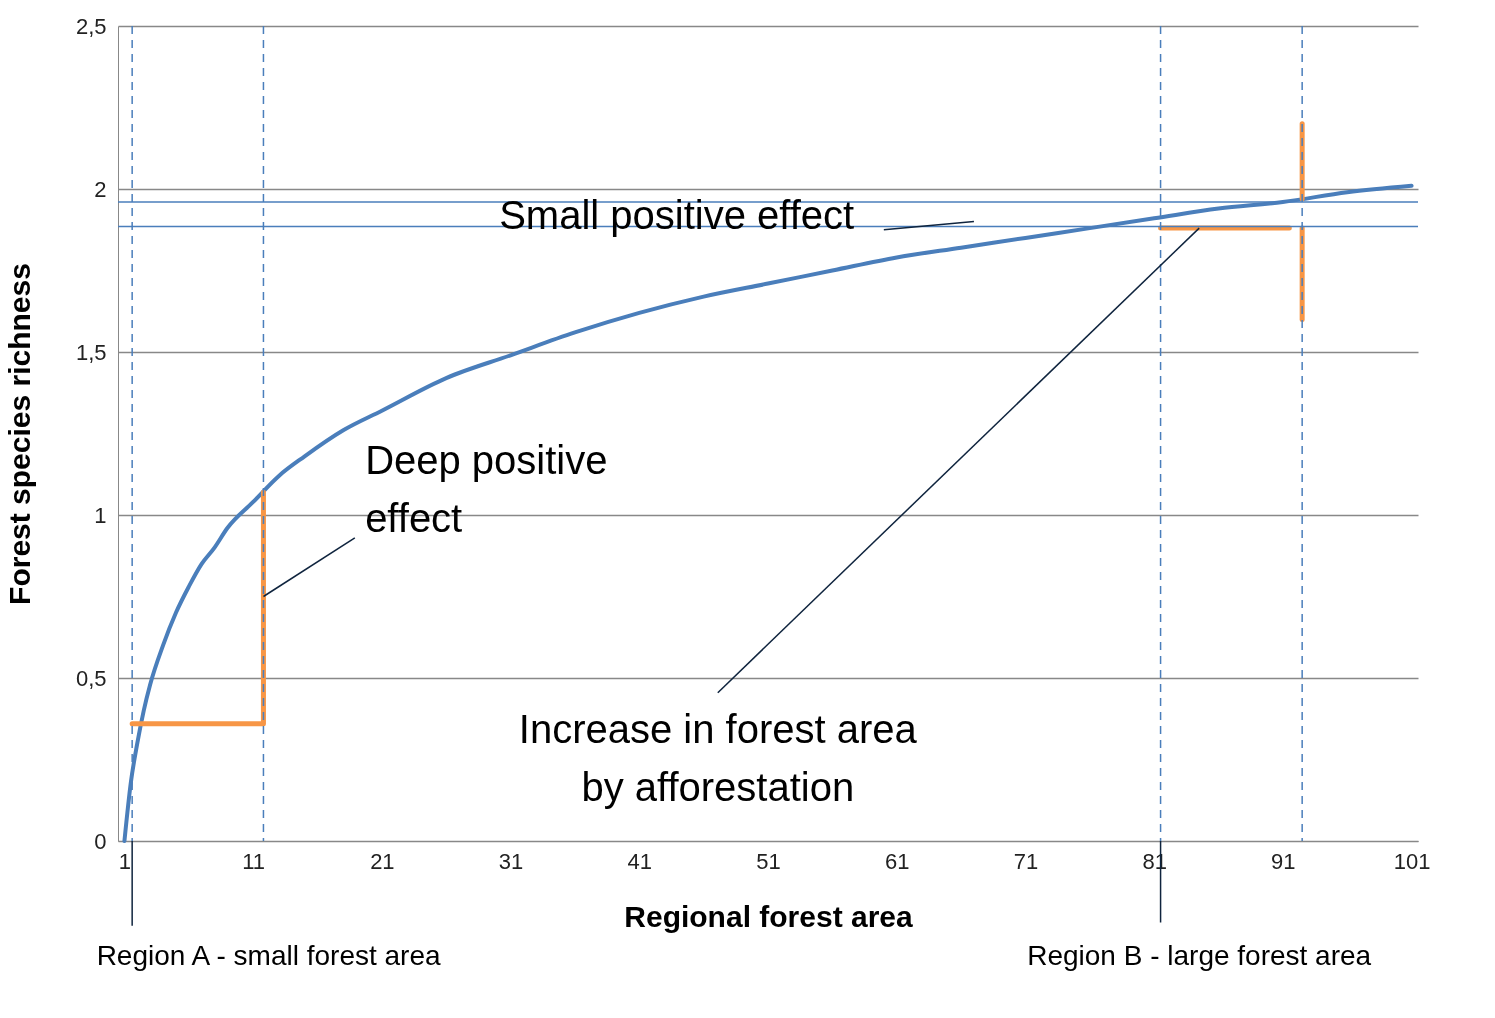  What do you see at coordinates (100, 515) in the screenshot?
I see `y-tick-label: 1` at bounding box center [100, 515].